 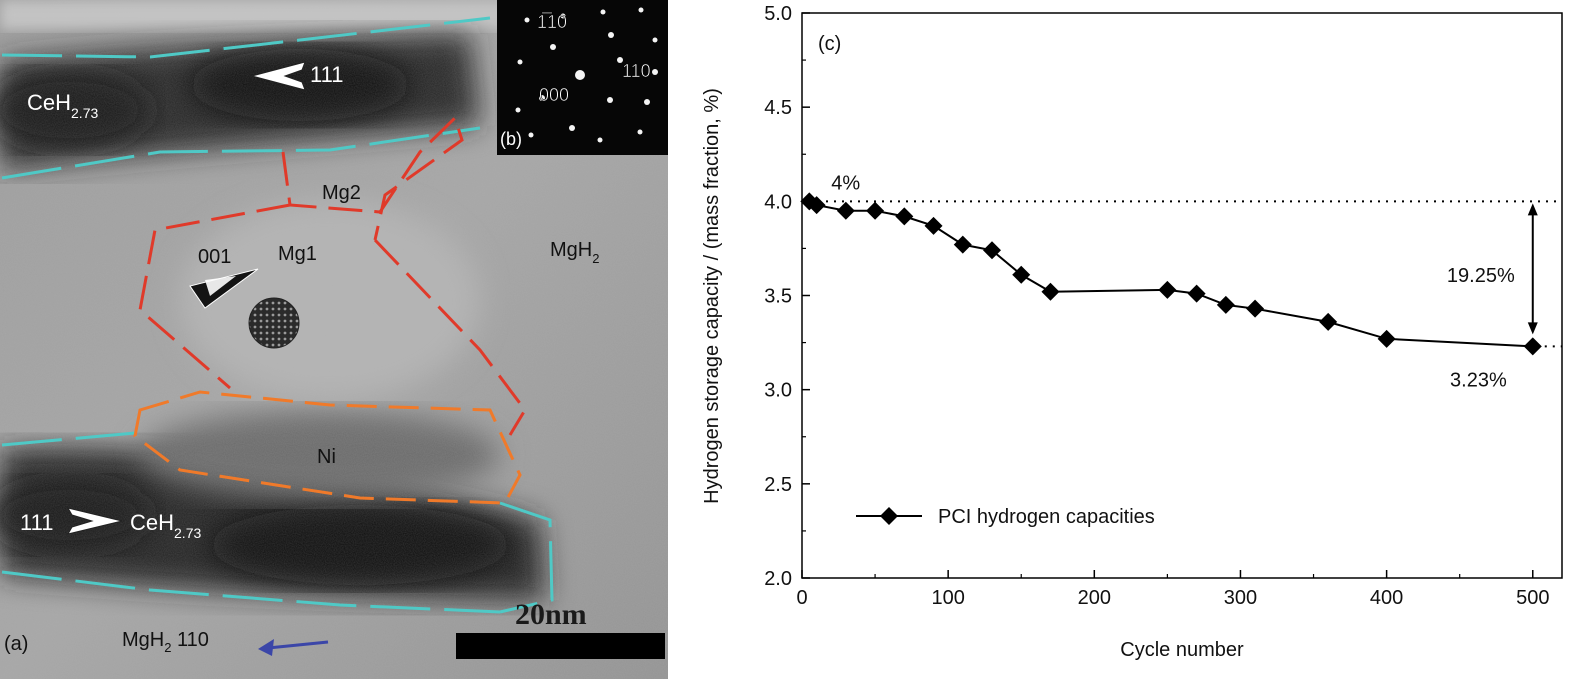 I want to click on mgh2-110-note: MgH2 110, so click(x=165, y=642).